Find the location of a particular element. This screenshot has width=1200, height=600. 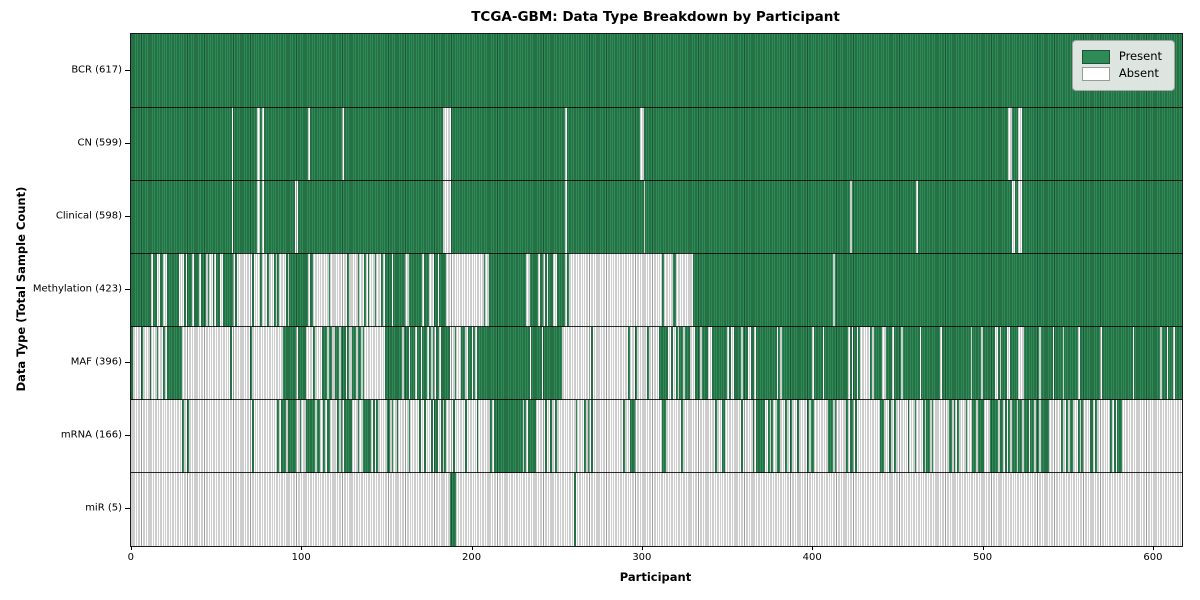

row-separator is located at coordinates (656, 180).